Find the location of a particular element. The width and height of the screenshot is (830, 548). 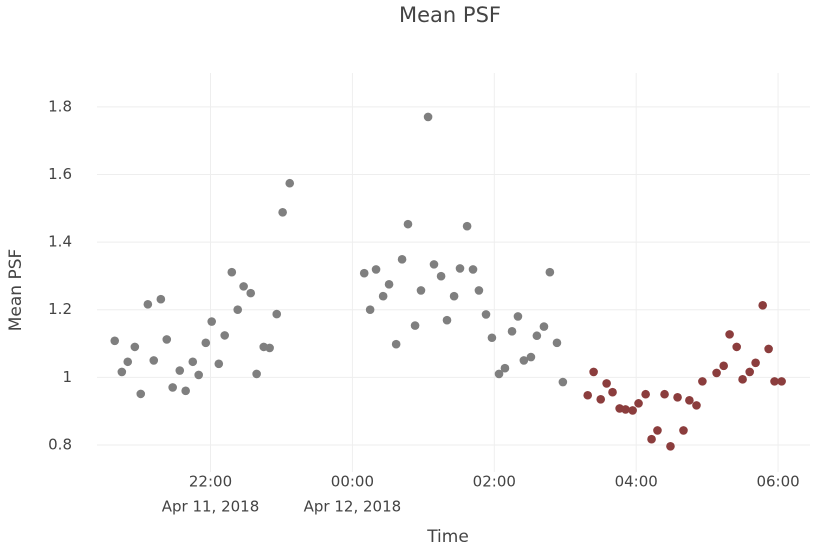

y-tick-label: 1.8 is located at coordinates (60, 106).